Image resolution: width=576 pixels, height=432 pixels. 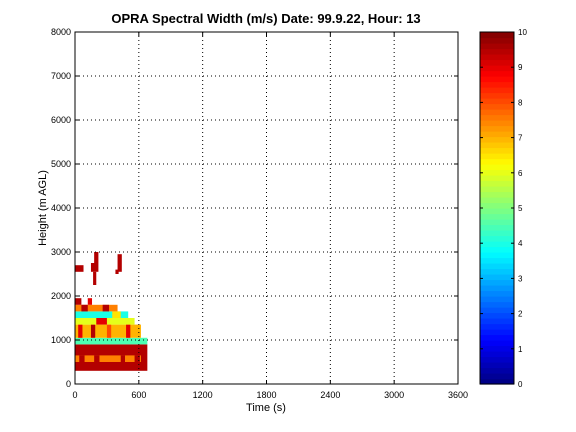 I want to click on colorbar: 0 1 2 3 4 5 6 7 8 9 10, so click(x=503, y=208).